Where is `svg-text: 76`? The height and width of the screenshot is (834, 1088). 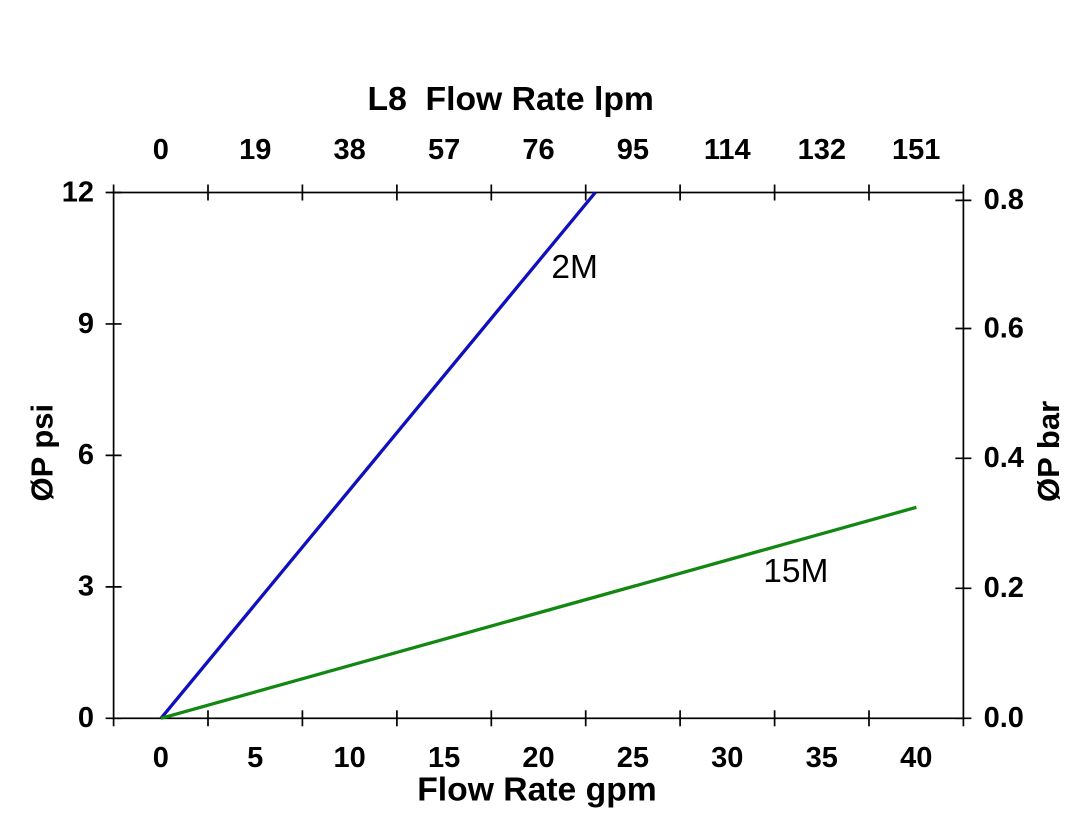
svg-text: 76 is located at coordinates (538, 150).